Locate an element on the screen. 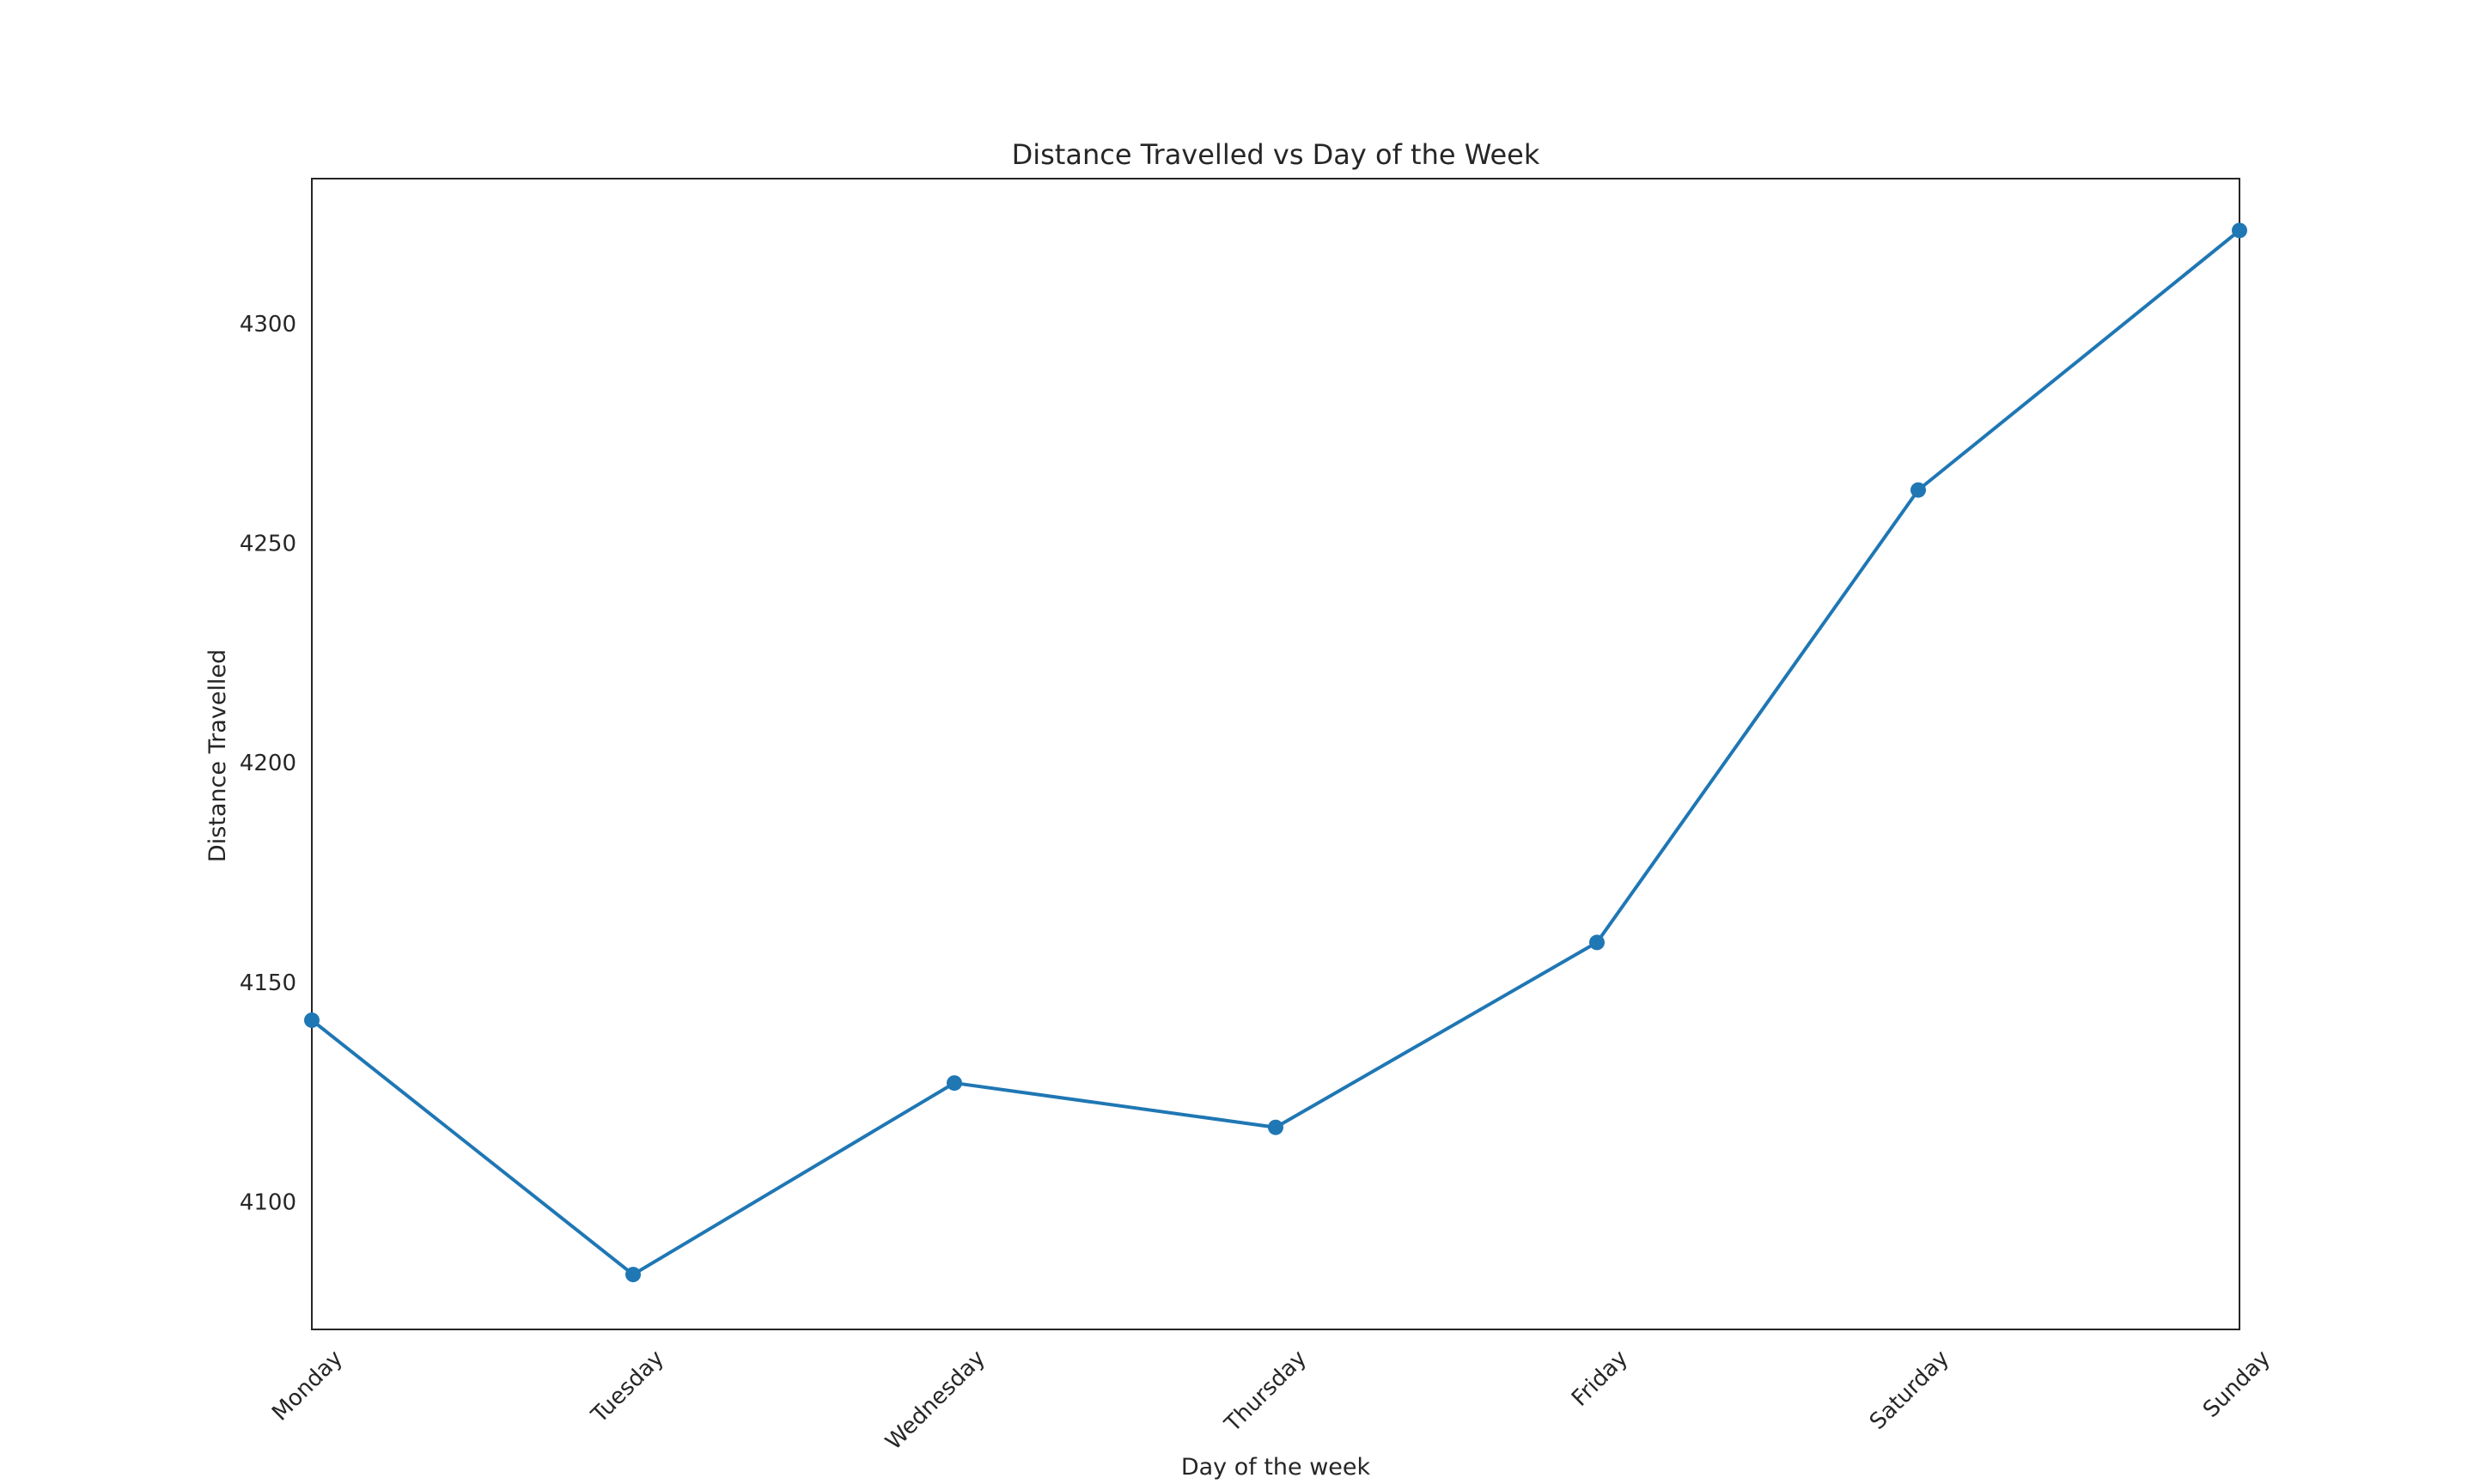  y-tick-label: 4250 is located at coordinates (268, 545).